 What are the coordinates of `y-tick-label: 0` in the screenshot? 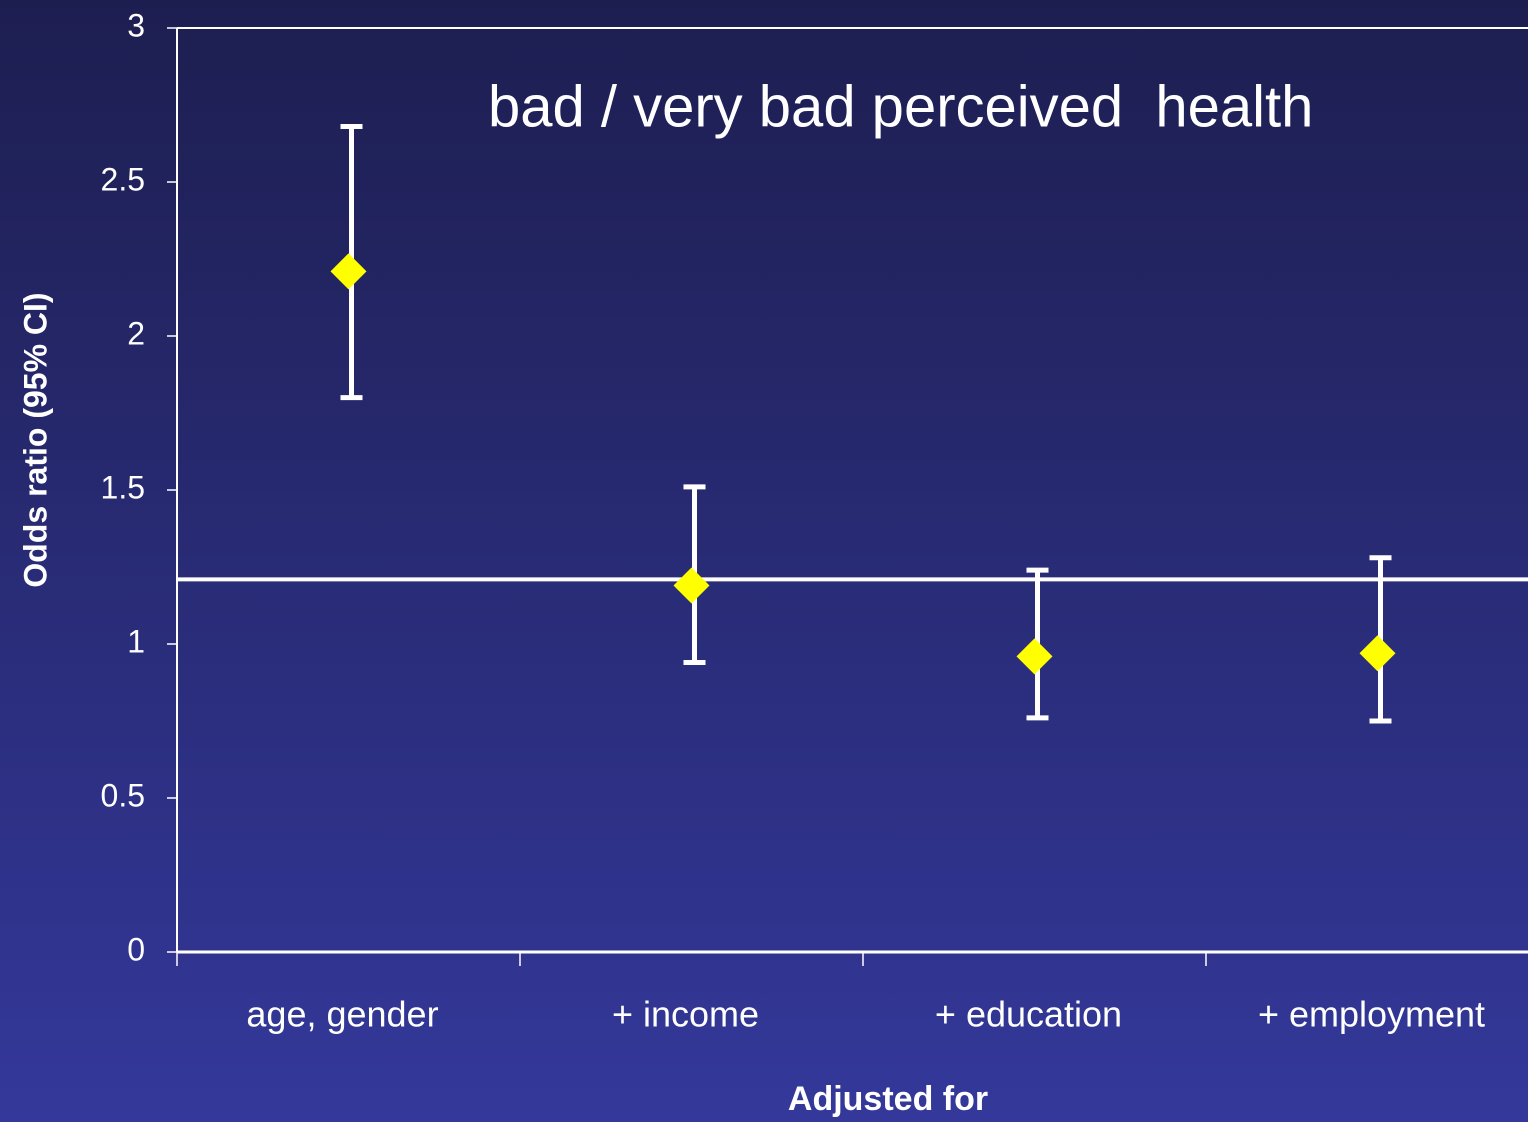 It's located at (136, 949).